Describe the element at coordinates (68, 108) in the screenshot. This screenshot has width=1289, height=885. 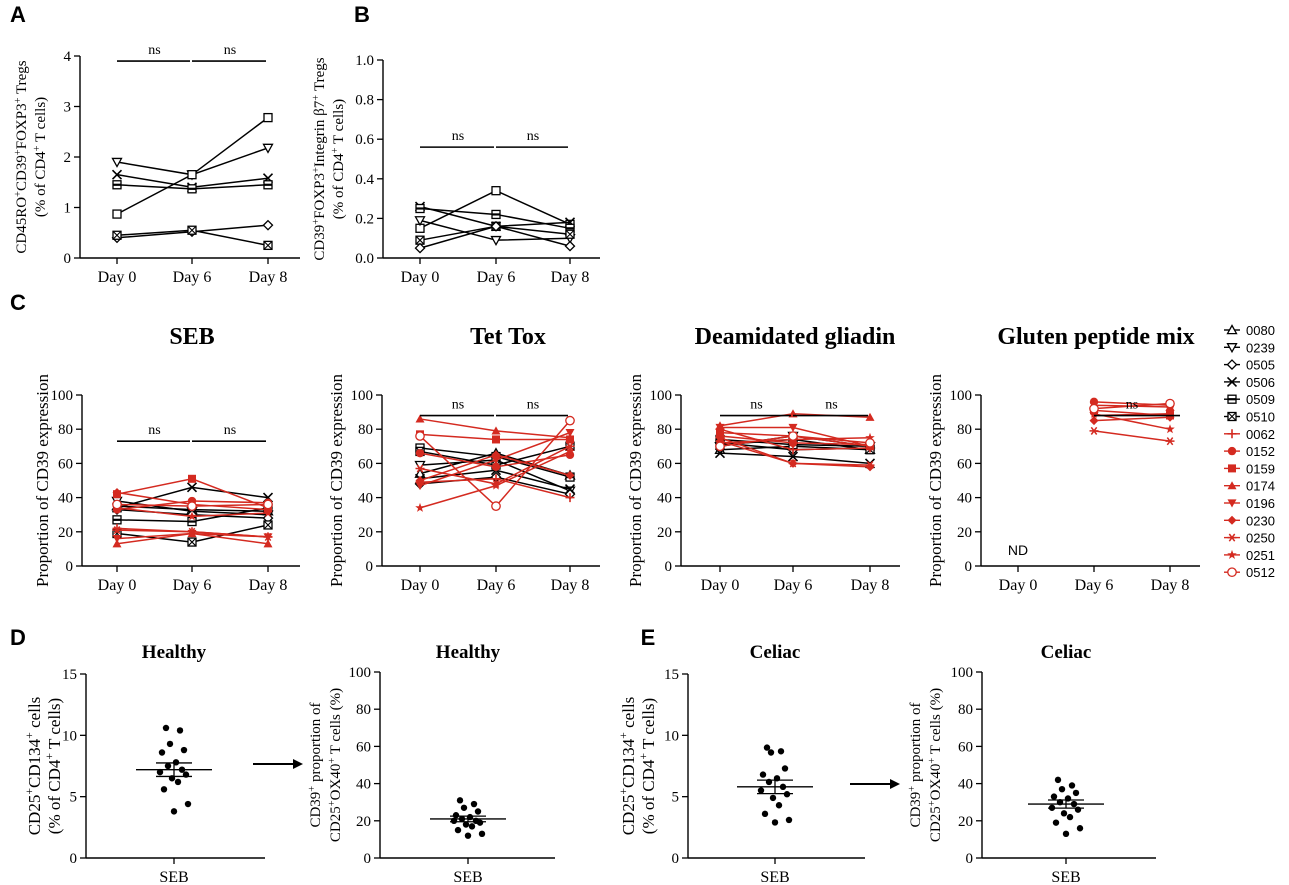
I see `y-tick-label: 3` at that location.